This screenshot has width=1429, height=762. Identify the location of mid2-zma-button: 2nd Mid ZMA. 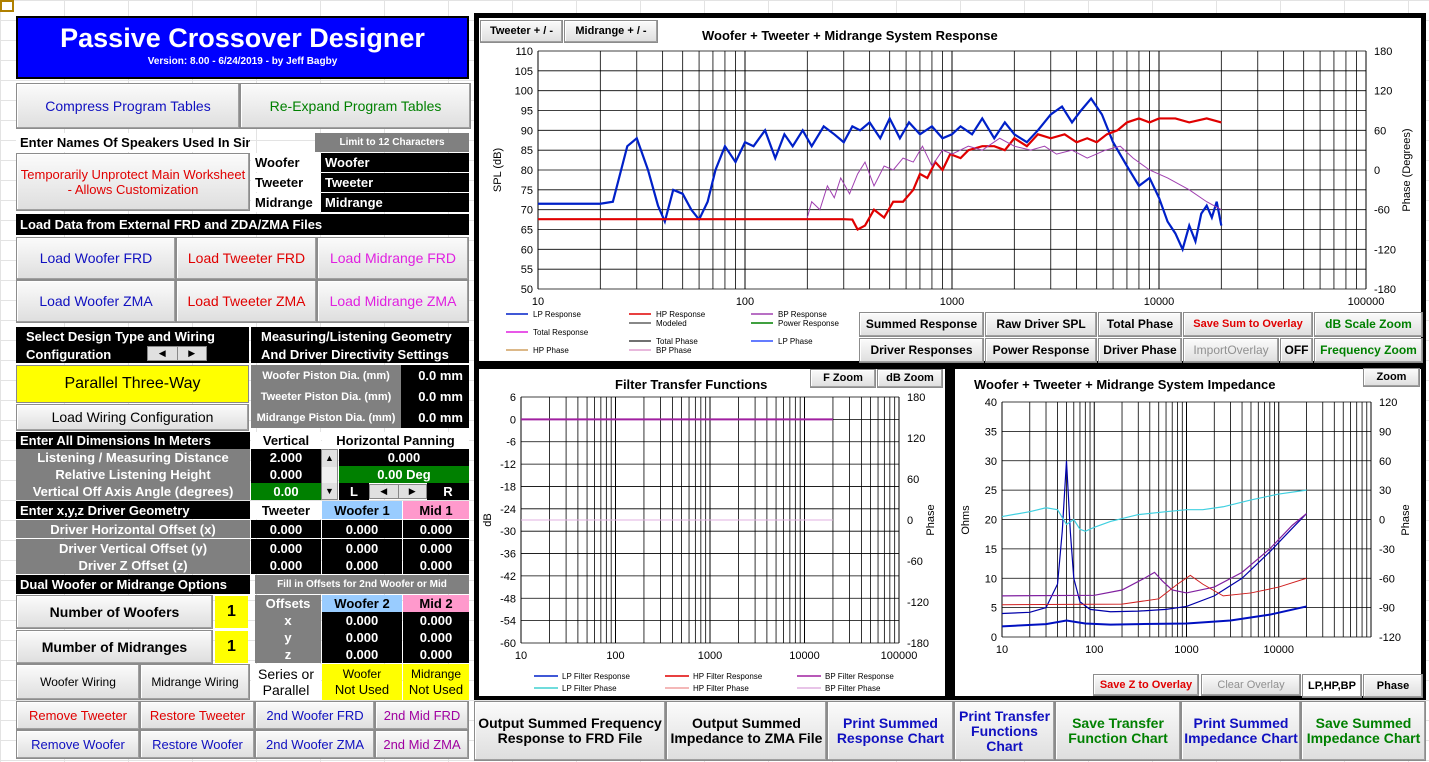
(422, 744).